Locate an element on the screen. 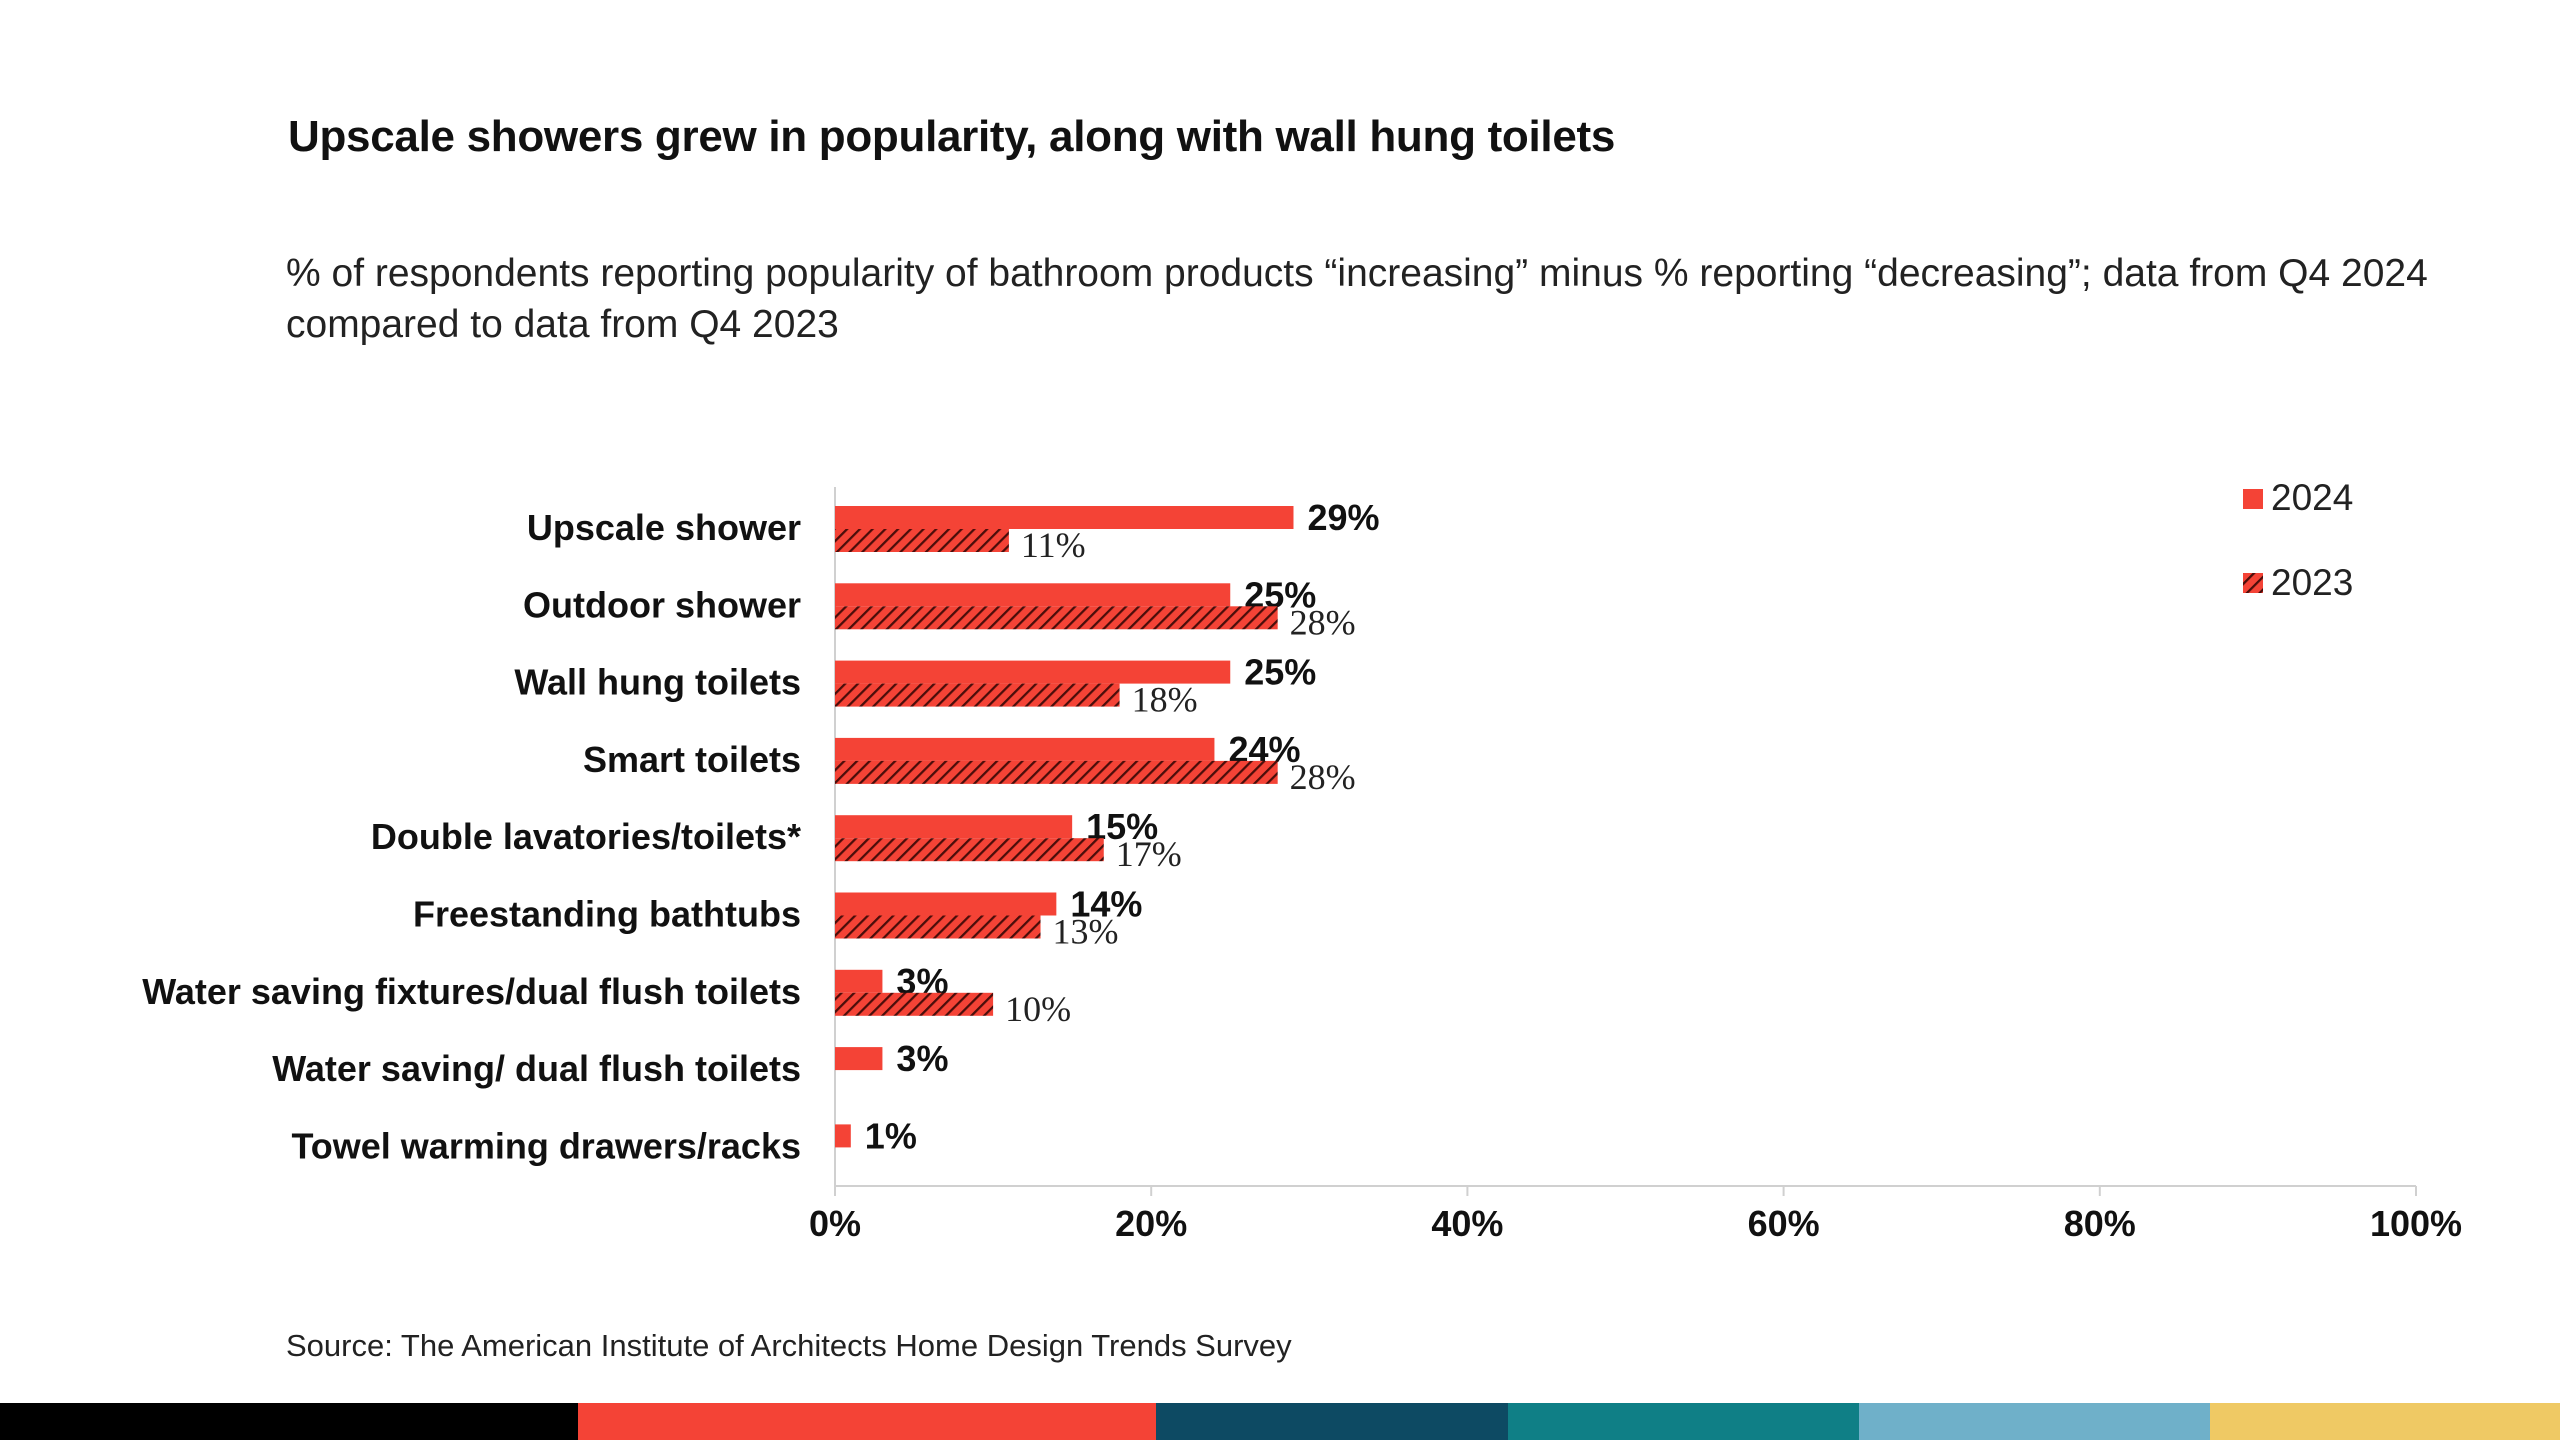 The image size is (2560, 1440). data-label-2024: 14% is located at coordinates (1106, 904).